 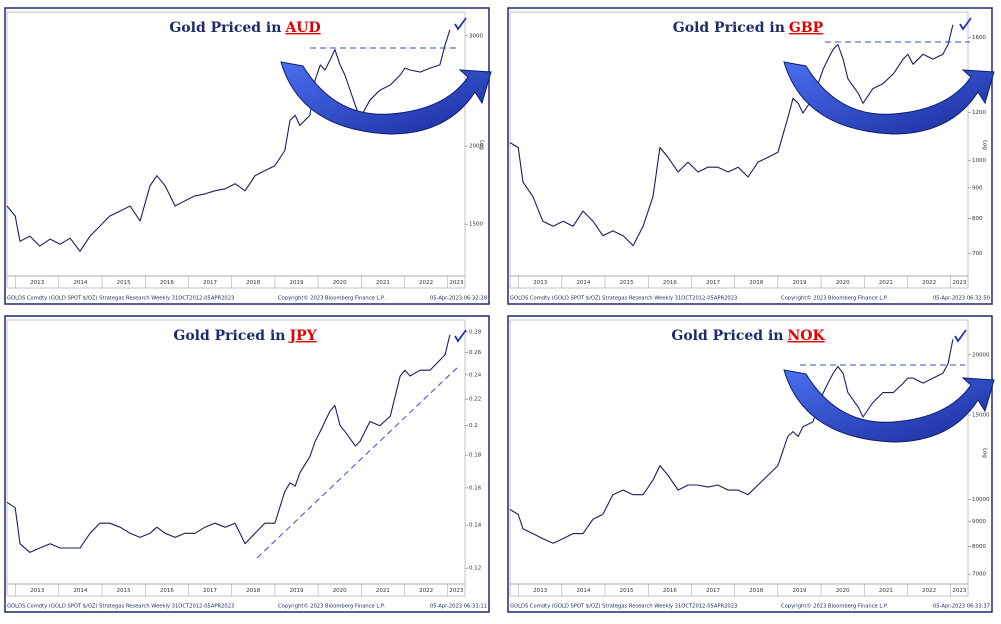 I want to click on annotation-dash, so click(x=358, y=461).